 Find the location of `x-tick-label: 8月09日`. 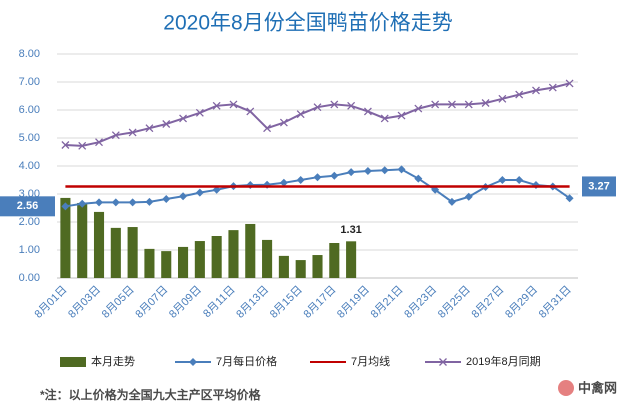

x-tick-label: 8月09日 is located at coordinates (185, 302).